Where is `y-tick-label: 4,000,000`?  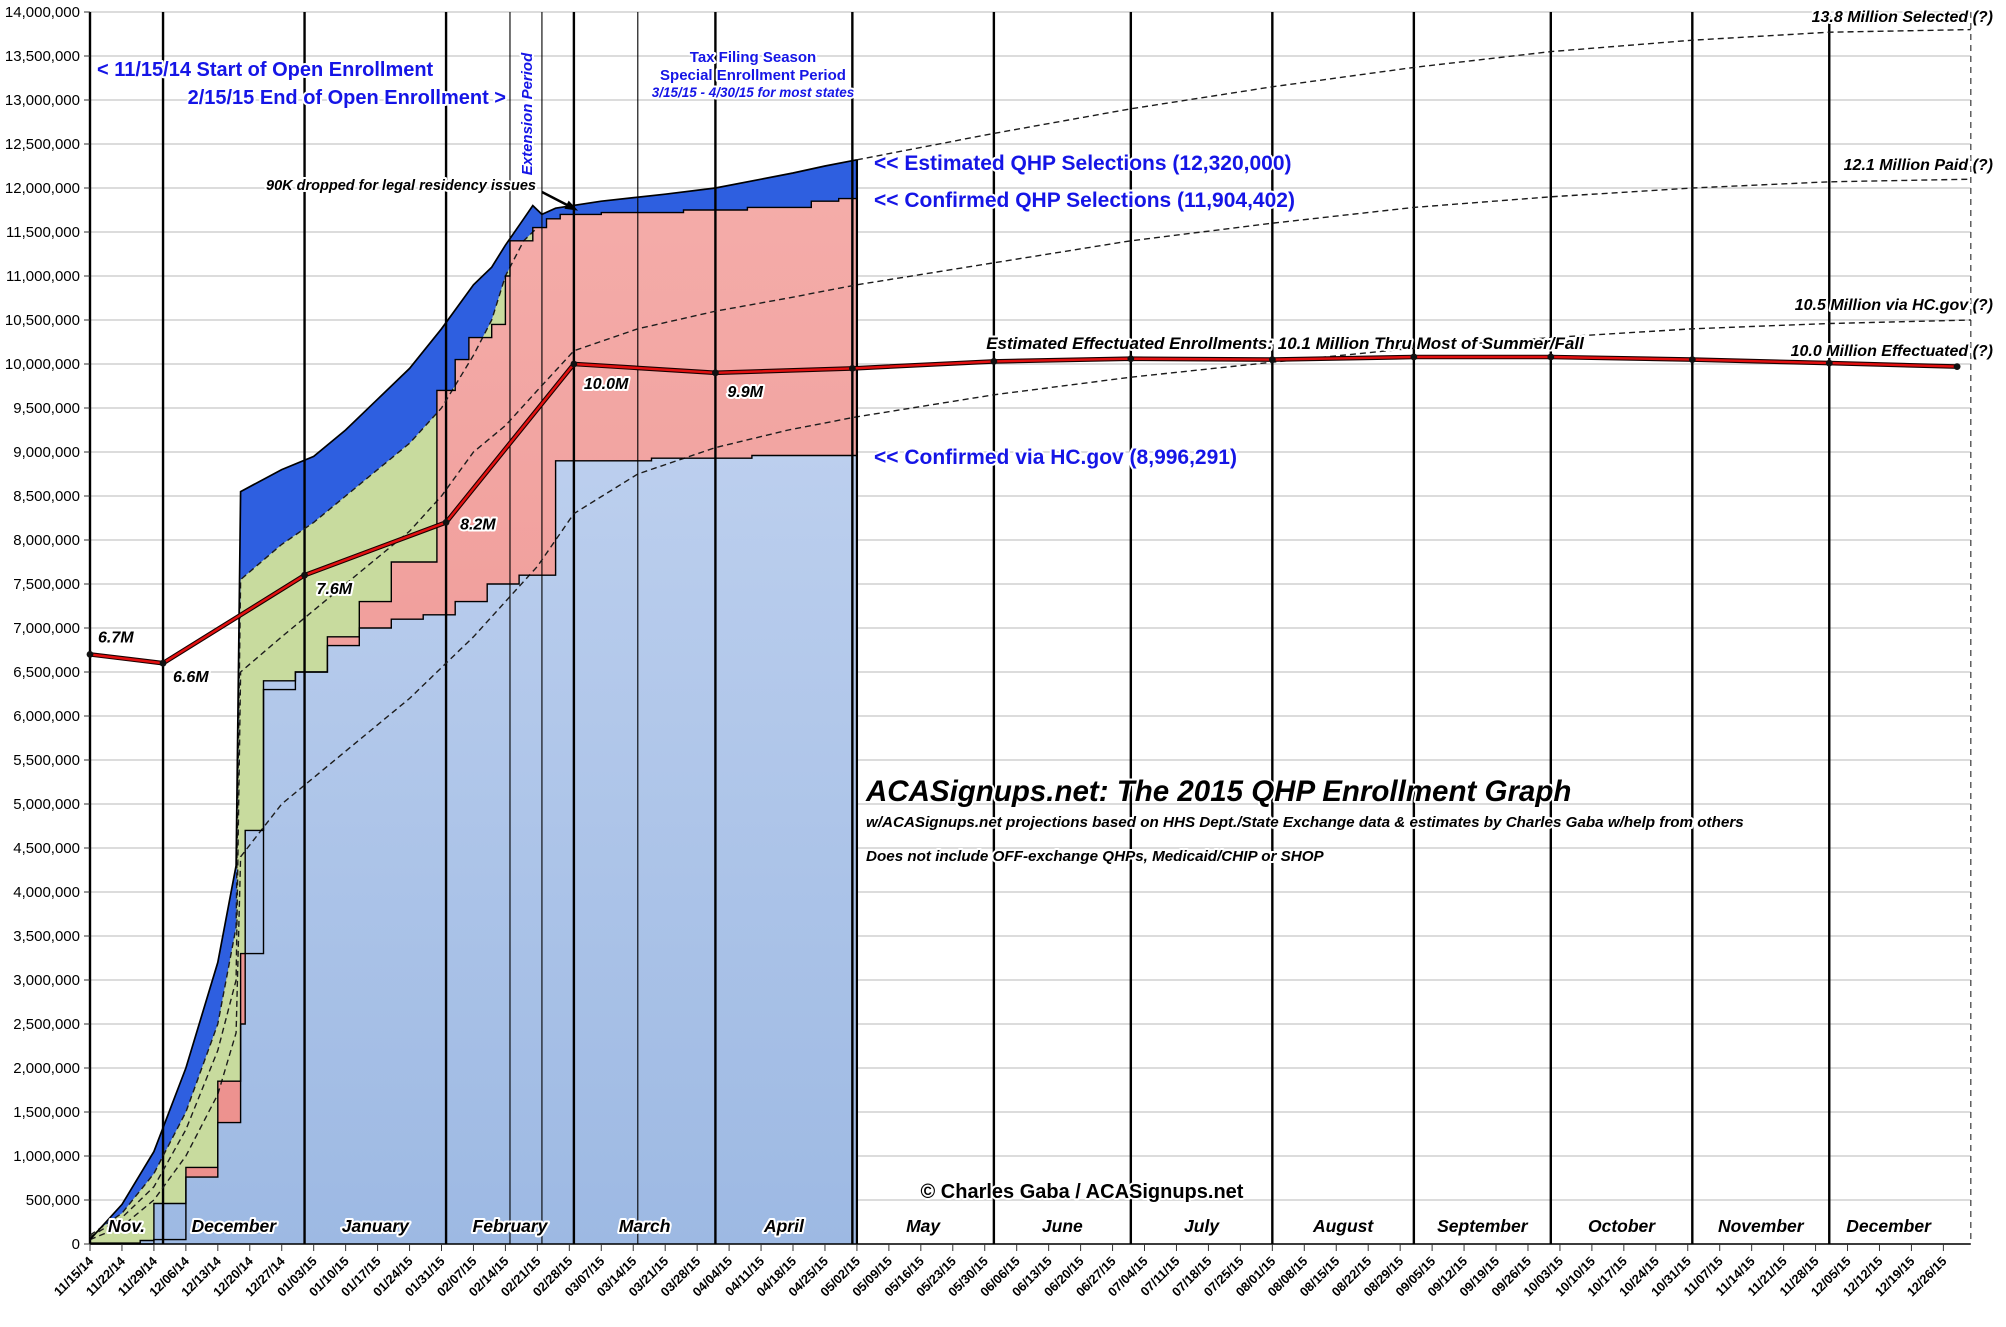 y-tick-label: 4,000,000 is located at coordinates (46, 892).